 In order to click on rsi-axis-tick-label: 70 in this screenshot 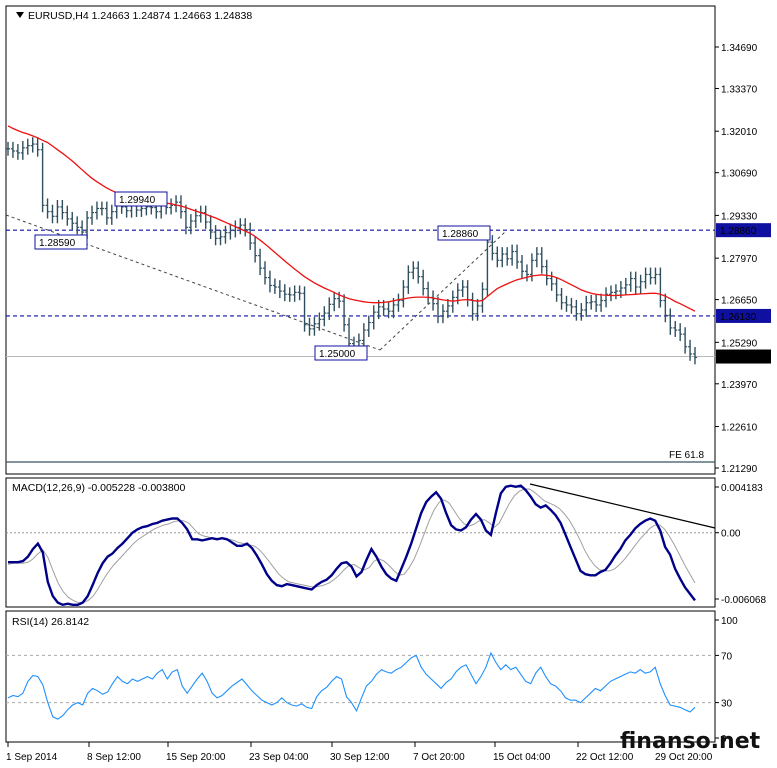, I will do `click(727, 656)`.